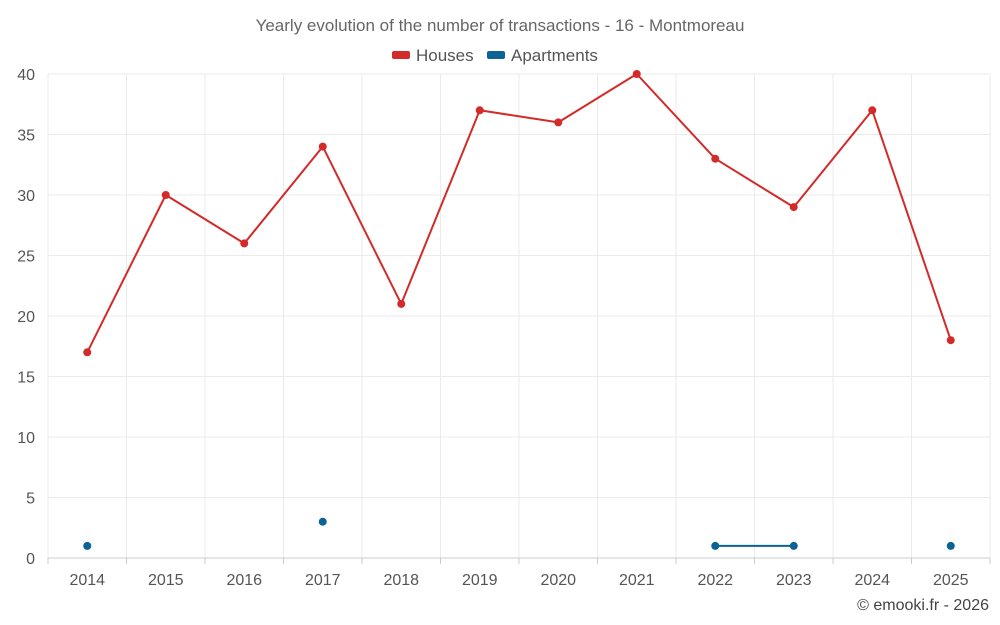 The width and height of the screenshot is (1000, 625). Describe the element at coordinates (87, 352) in the screenshot. I see `data-point-houses-2014` at that location.